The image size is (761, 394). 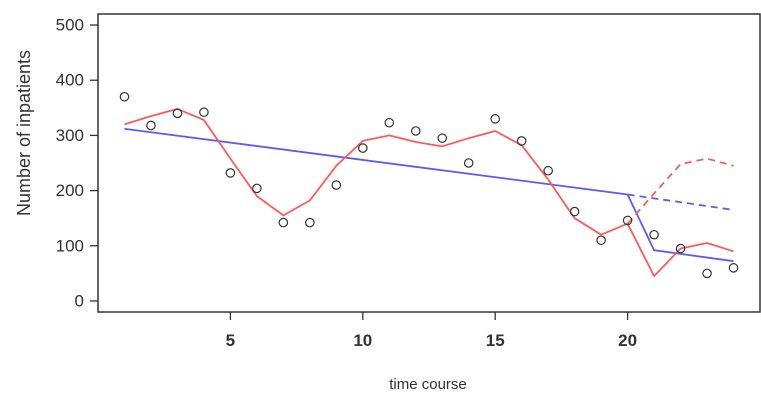 I want to click on y-tick-label: 300, so click(x=70, y=135).